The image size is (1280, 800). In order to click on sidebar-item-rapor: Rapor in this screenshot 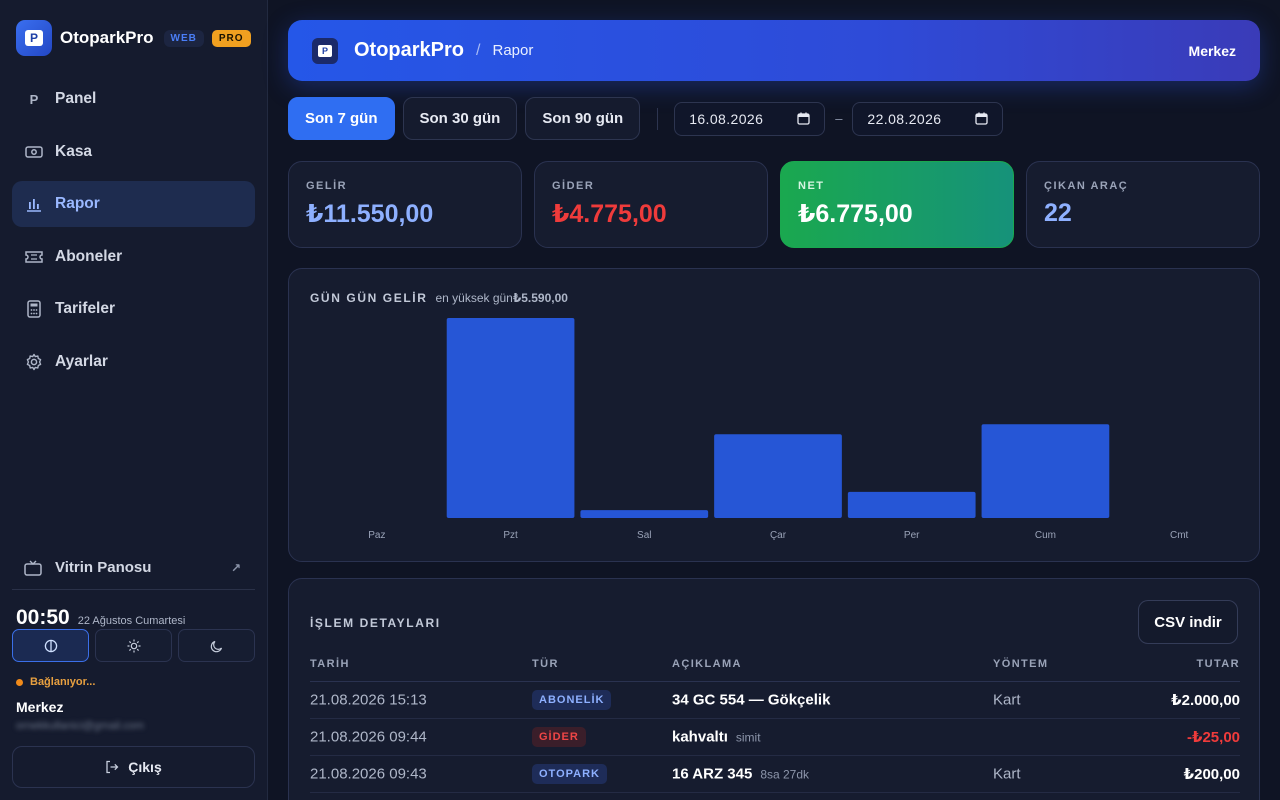, I will do `click(133, 204)`.